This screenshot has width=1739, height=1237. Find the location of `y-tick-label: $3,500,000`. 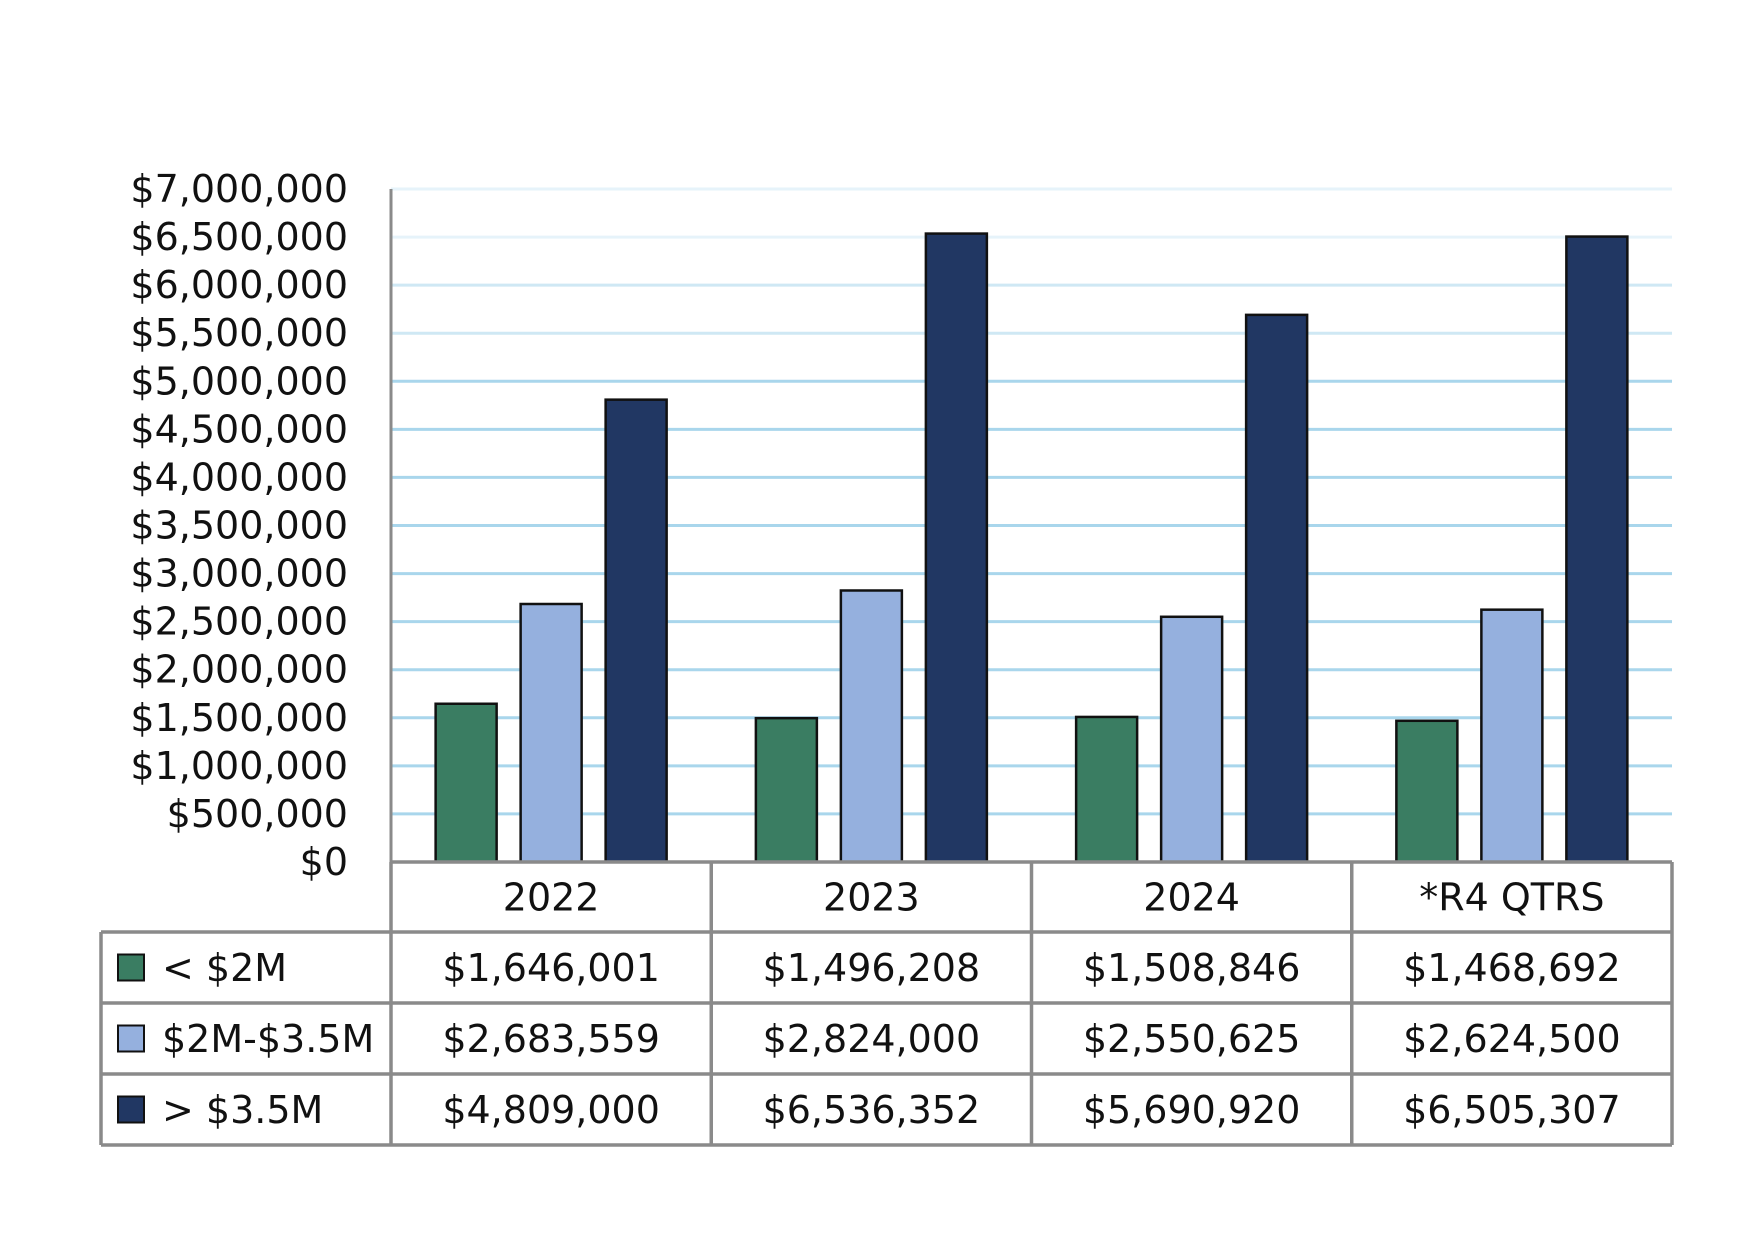

y-tick-label: $3,500,000 is located at coordinates (239, 526).